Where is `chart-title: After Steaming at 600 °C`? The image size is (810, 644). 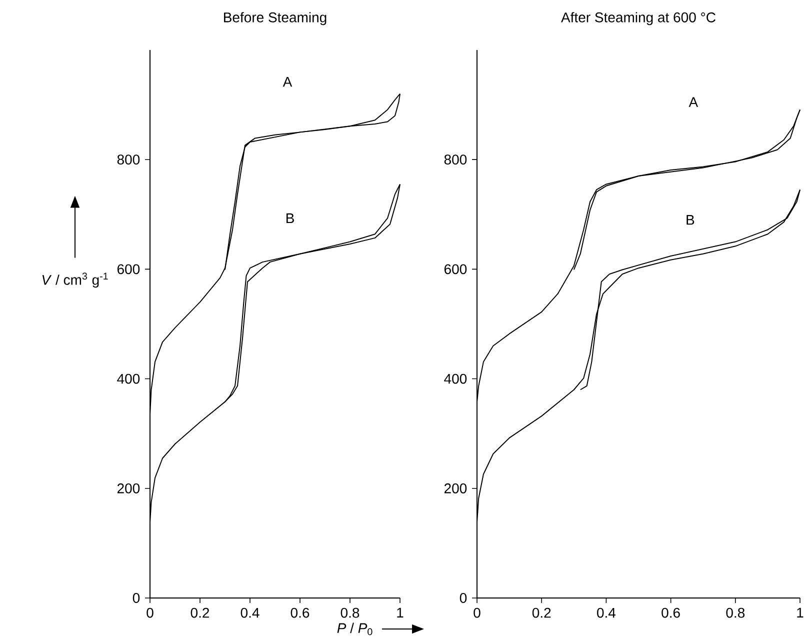
chart-title: After Steaming at 600 °C is located at coordinates (638, 19).